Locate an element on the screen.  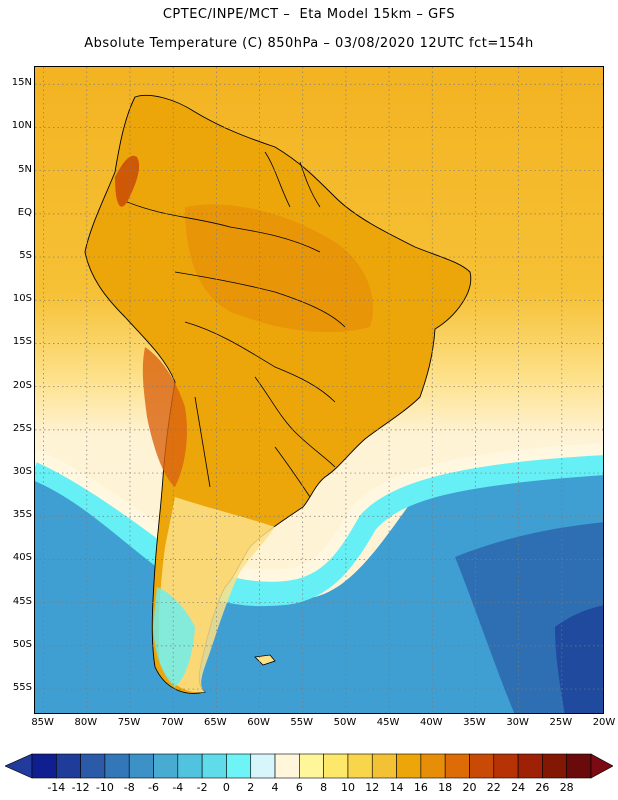
colorbar-label: 20 is located at coordinates (469, 787).